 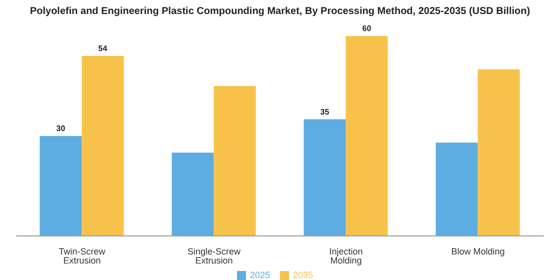 What do you see at coordinates (82, 256) in the screenshot?
I see `x-tick-label: Twin-Screw Extrusion` at bounding box center [82, 256].